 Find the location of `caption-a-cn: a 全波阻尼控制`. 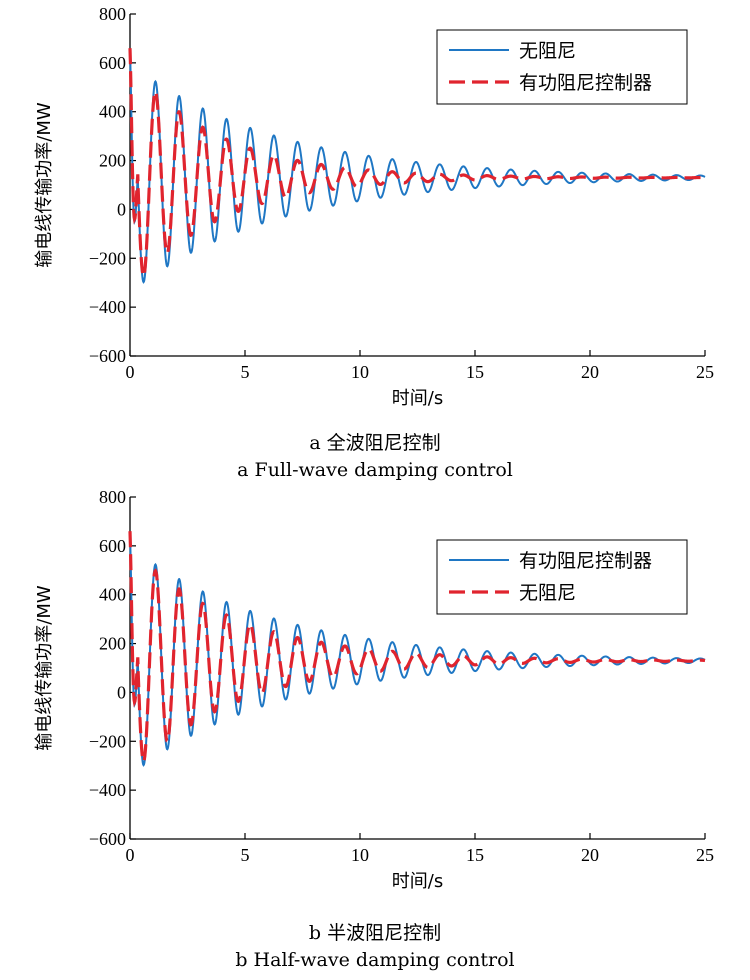

caption-a-cn: a 全波阻尼控制 is located at coordinates (375, 443).